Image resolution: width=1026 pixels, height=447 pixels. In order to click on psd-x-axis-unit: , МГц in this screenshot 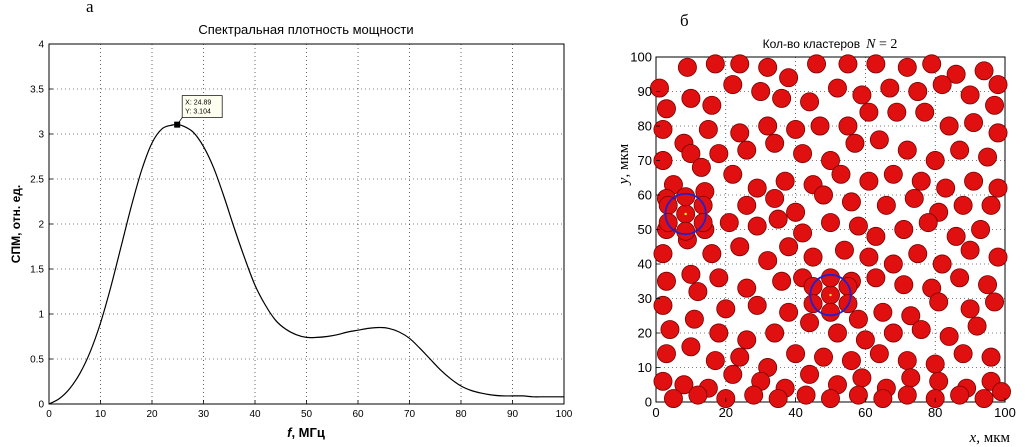, I will do `click(307, 432)`.